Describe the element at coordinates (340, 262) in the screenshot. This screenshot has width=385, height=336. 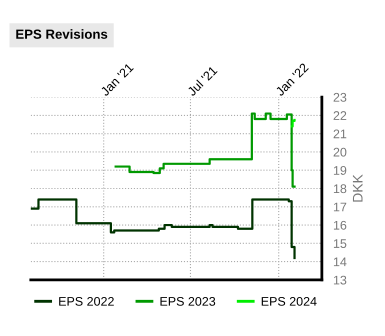
I see `y-tick-label: 14` at that location.